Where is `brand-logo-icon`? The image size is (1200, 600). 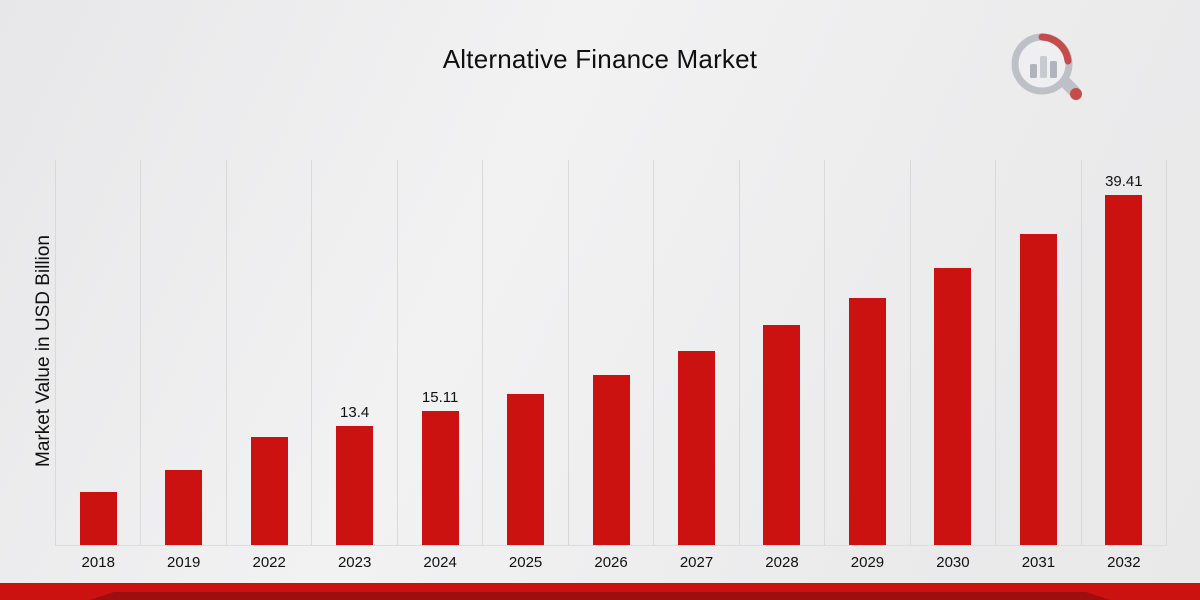 brand-logo-icon is located at coordinates (1046, 70).